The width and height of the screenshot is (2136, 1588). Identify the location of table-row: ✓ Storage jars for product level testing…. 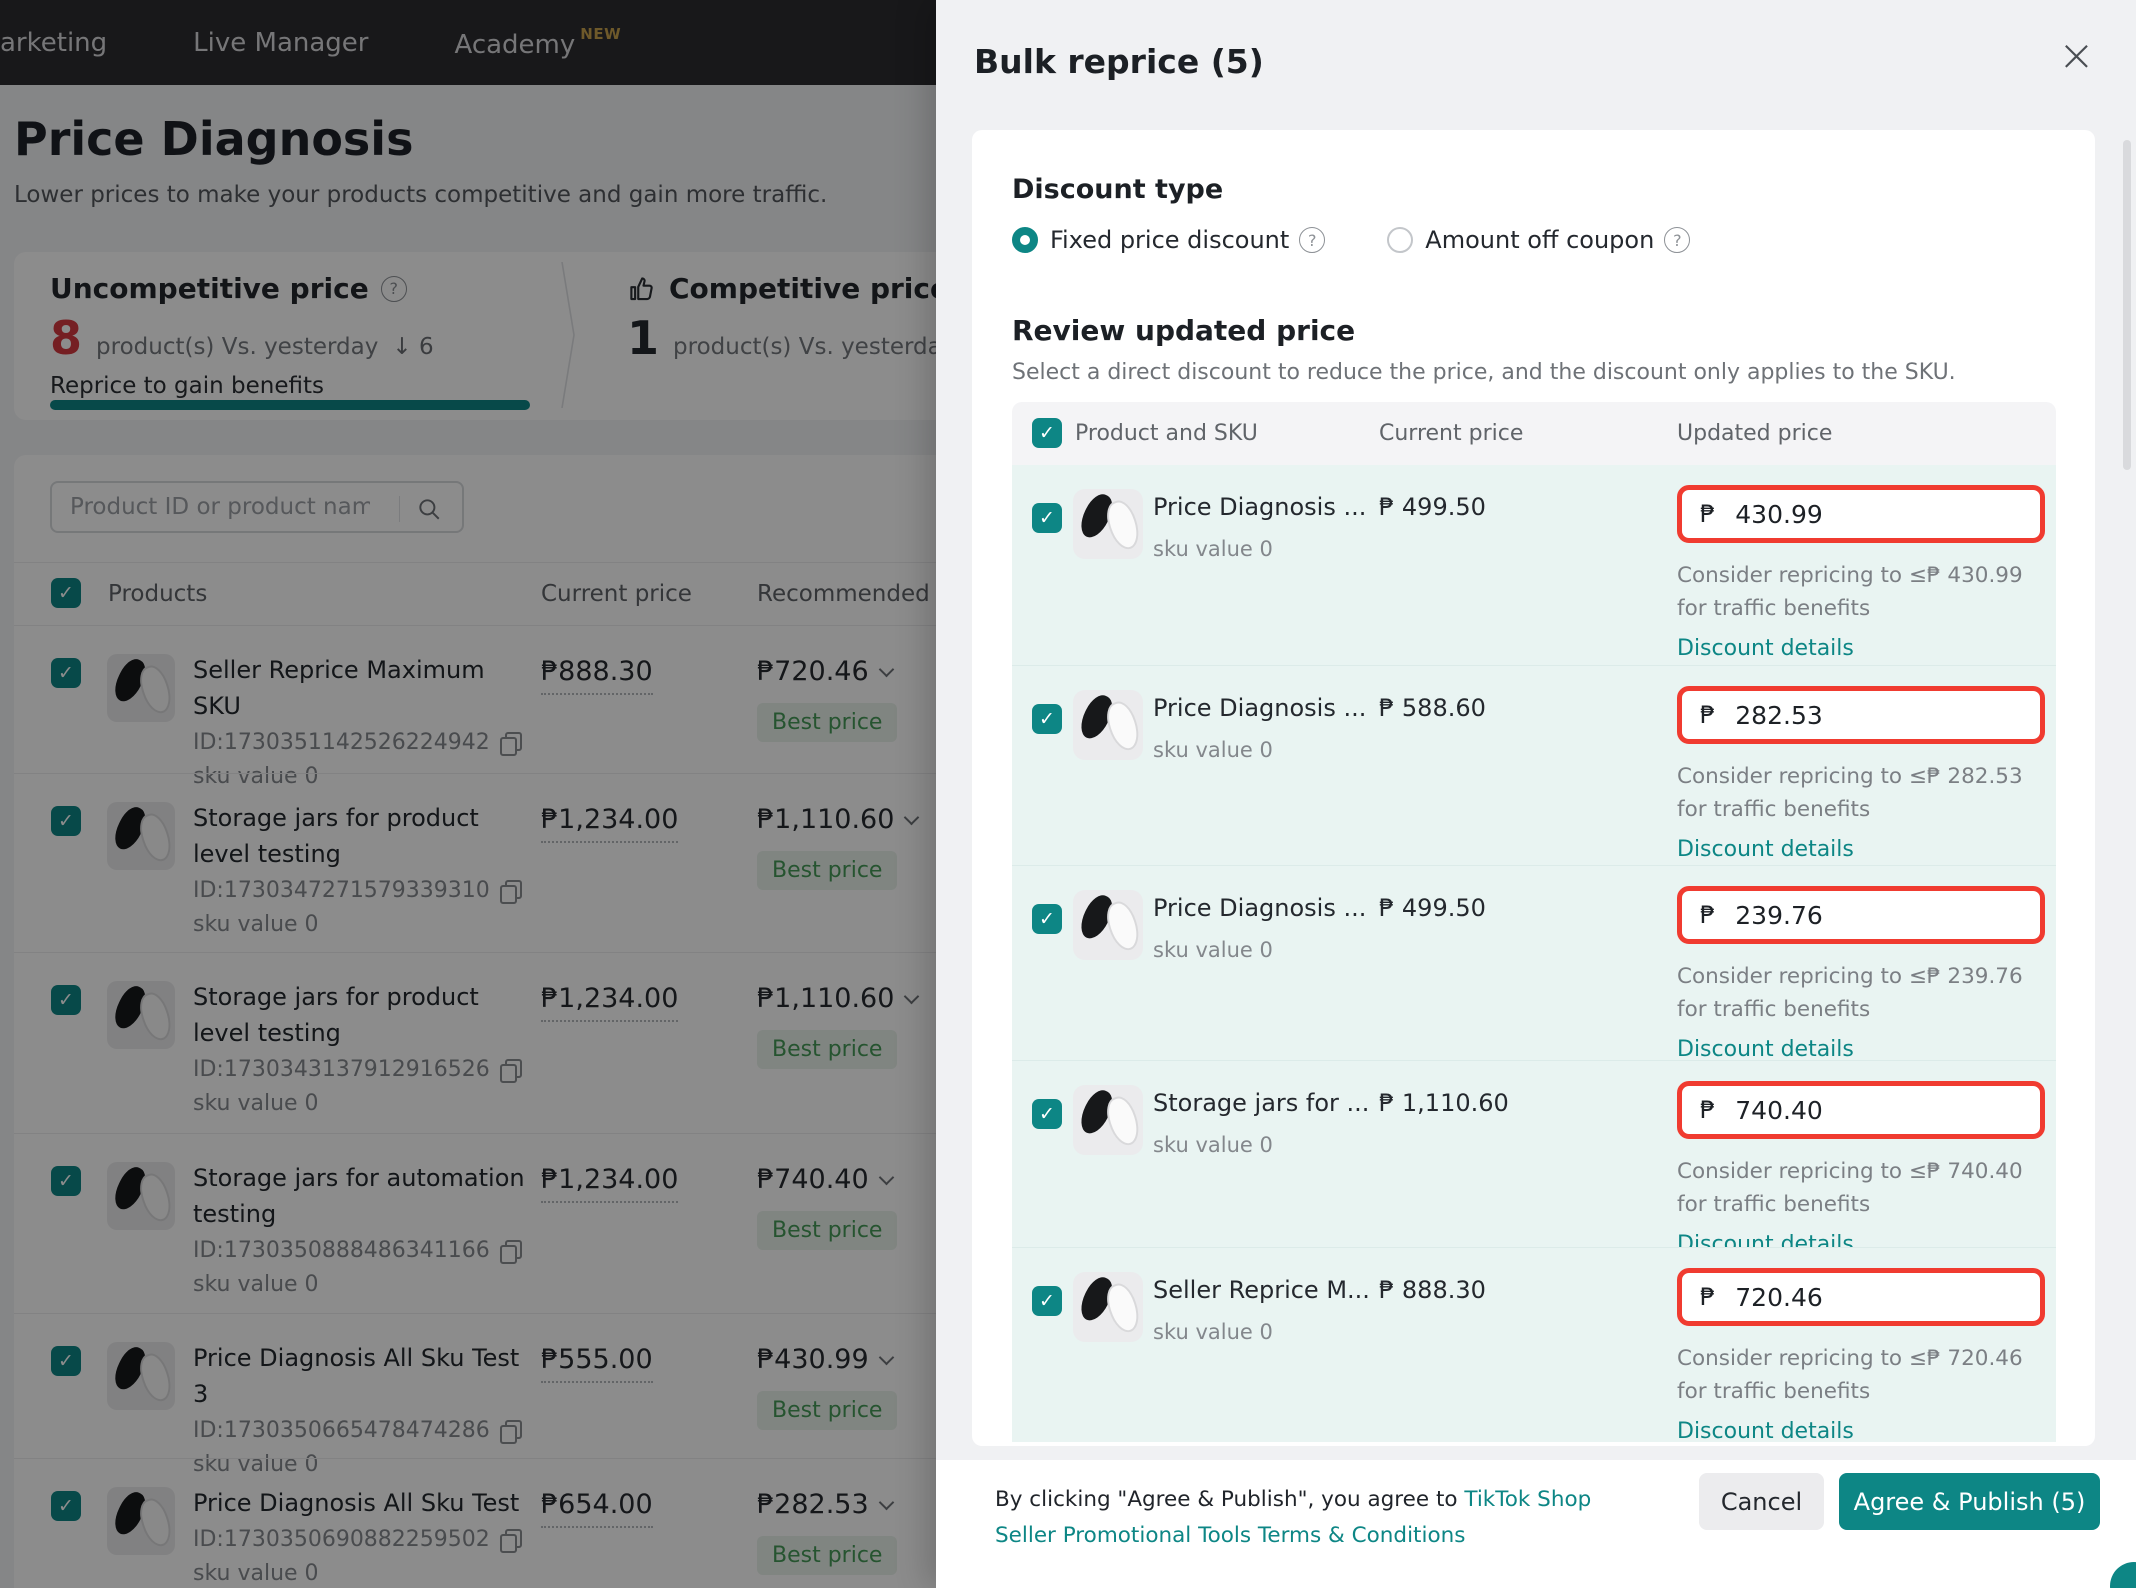
(794, 862).